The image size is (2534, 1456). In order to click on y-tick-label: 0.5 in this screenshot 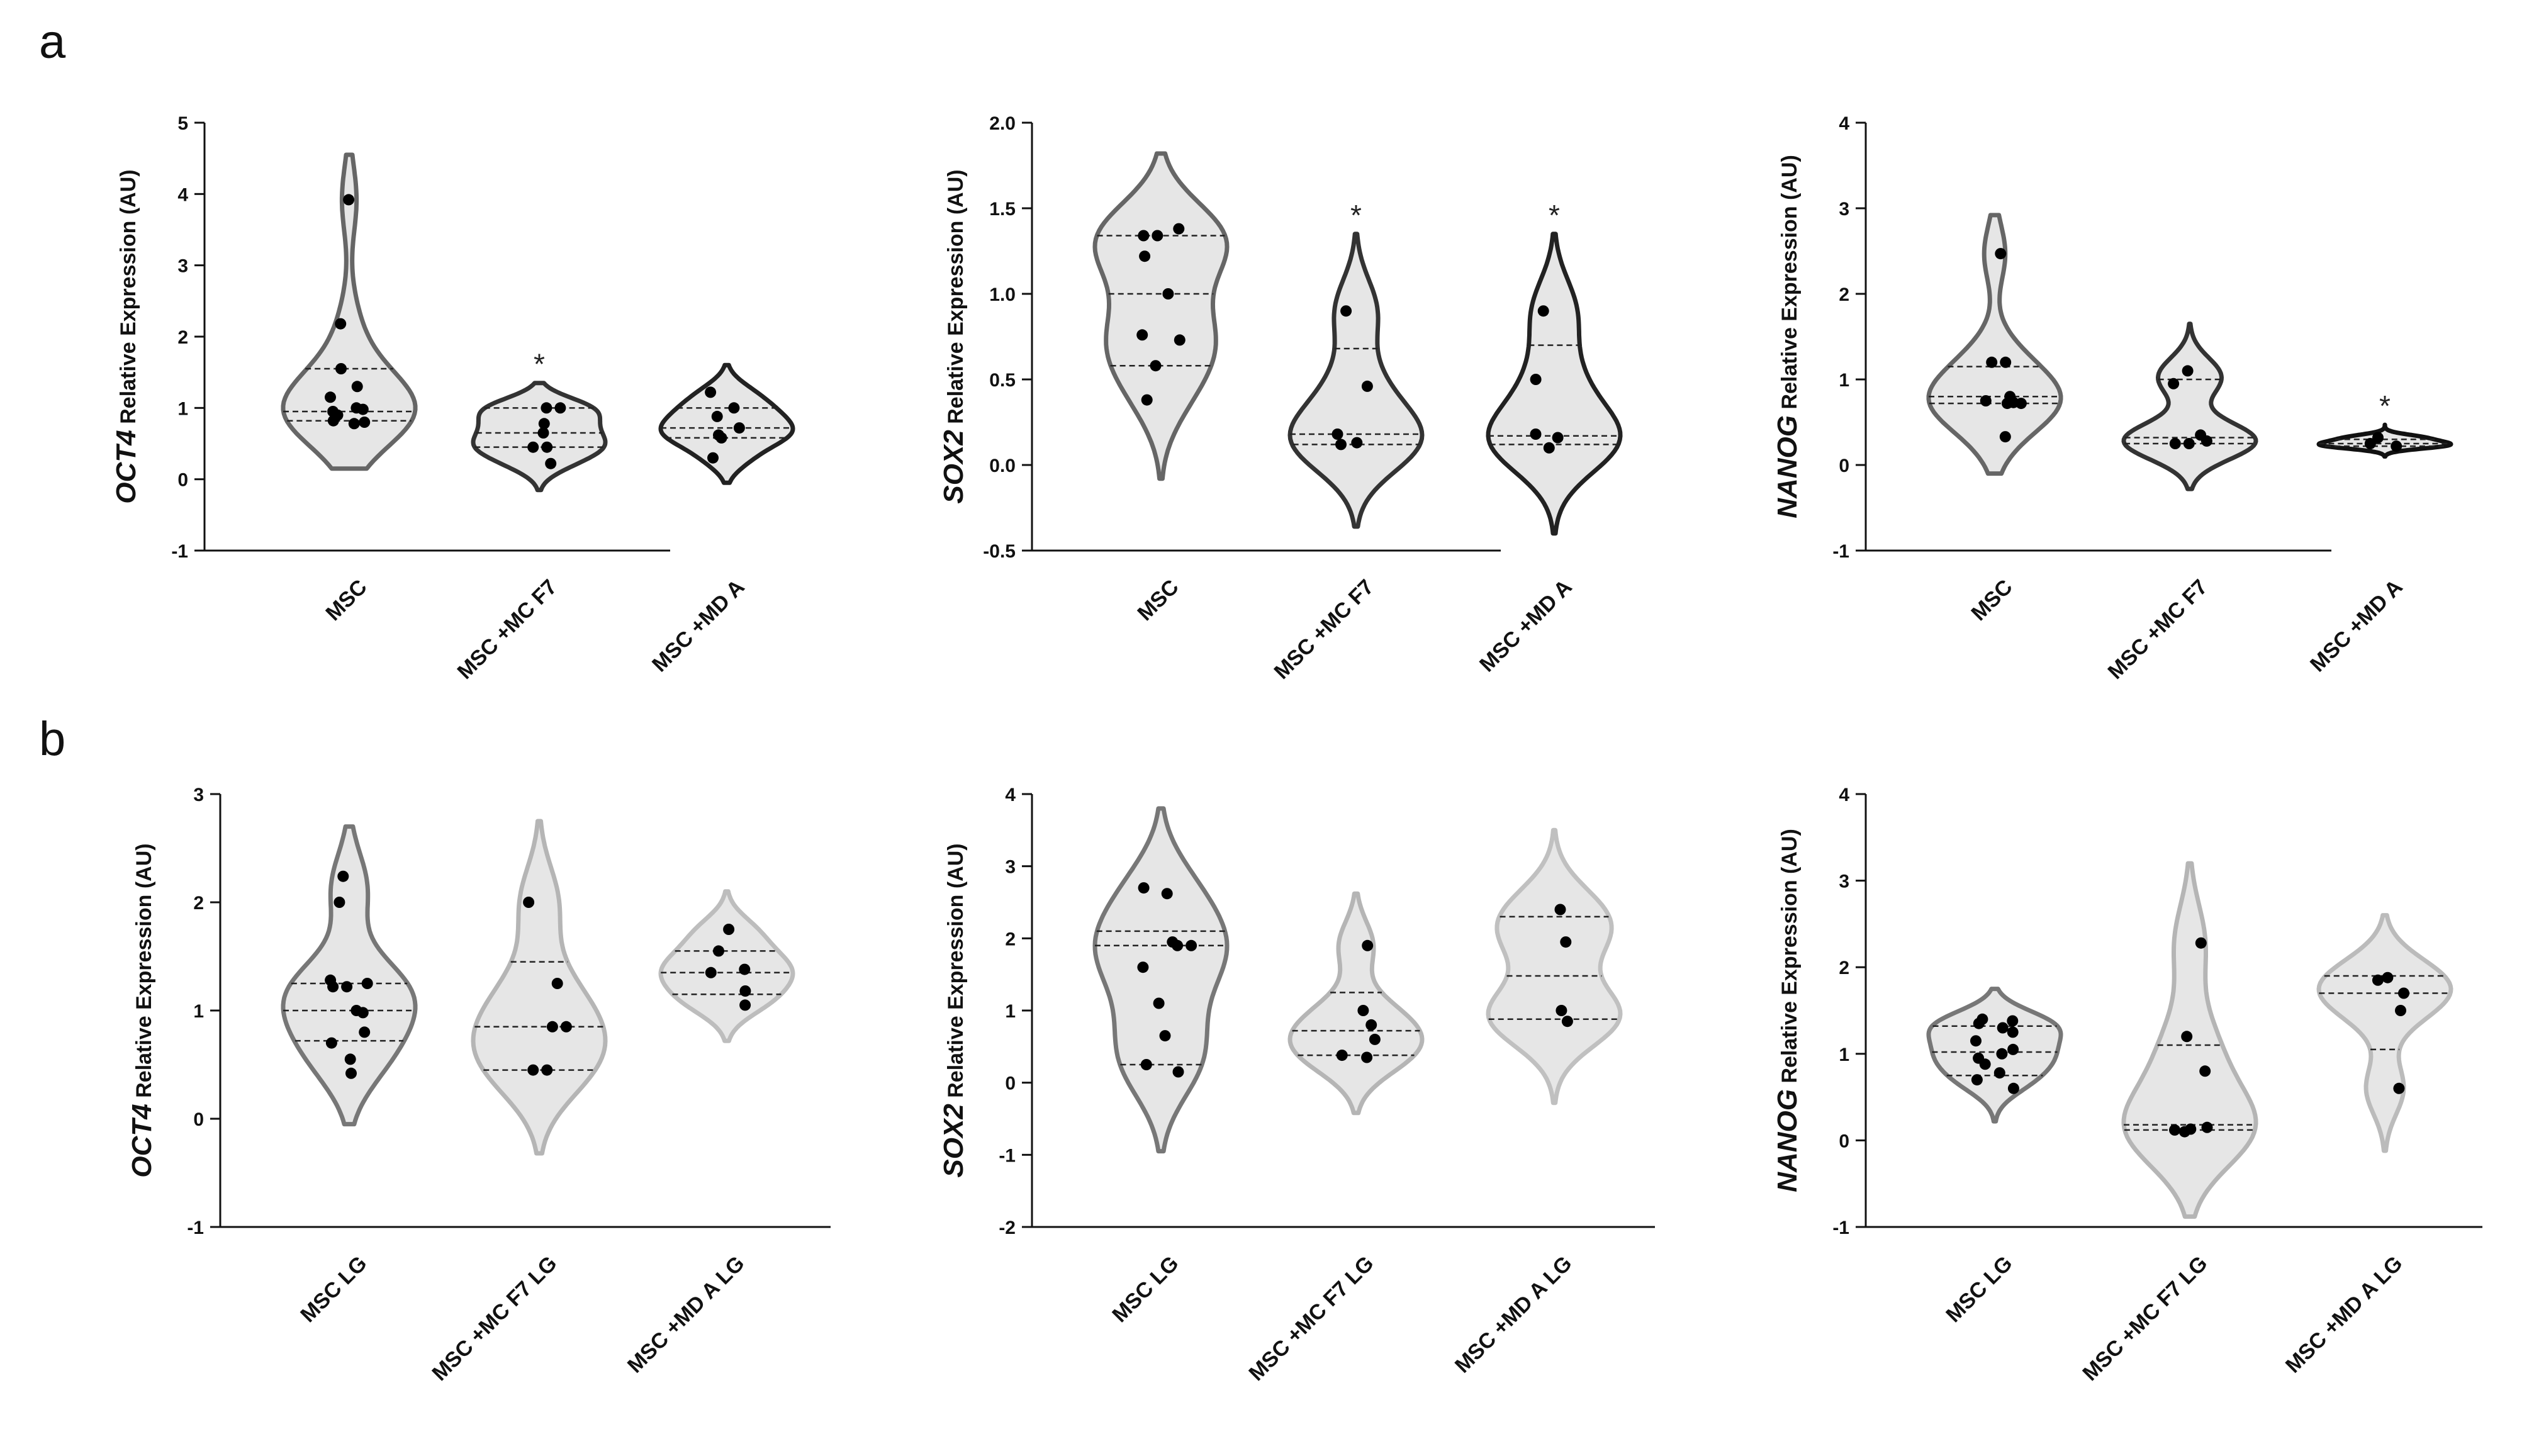, I will do `click(1002, 380)`.